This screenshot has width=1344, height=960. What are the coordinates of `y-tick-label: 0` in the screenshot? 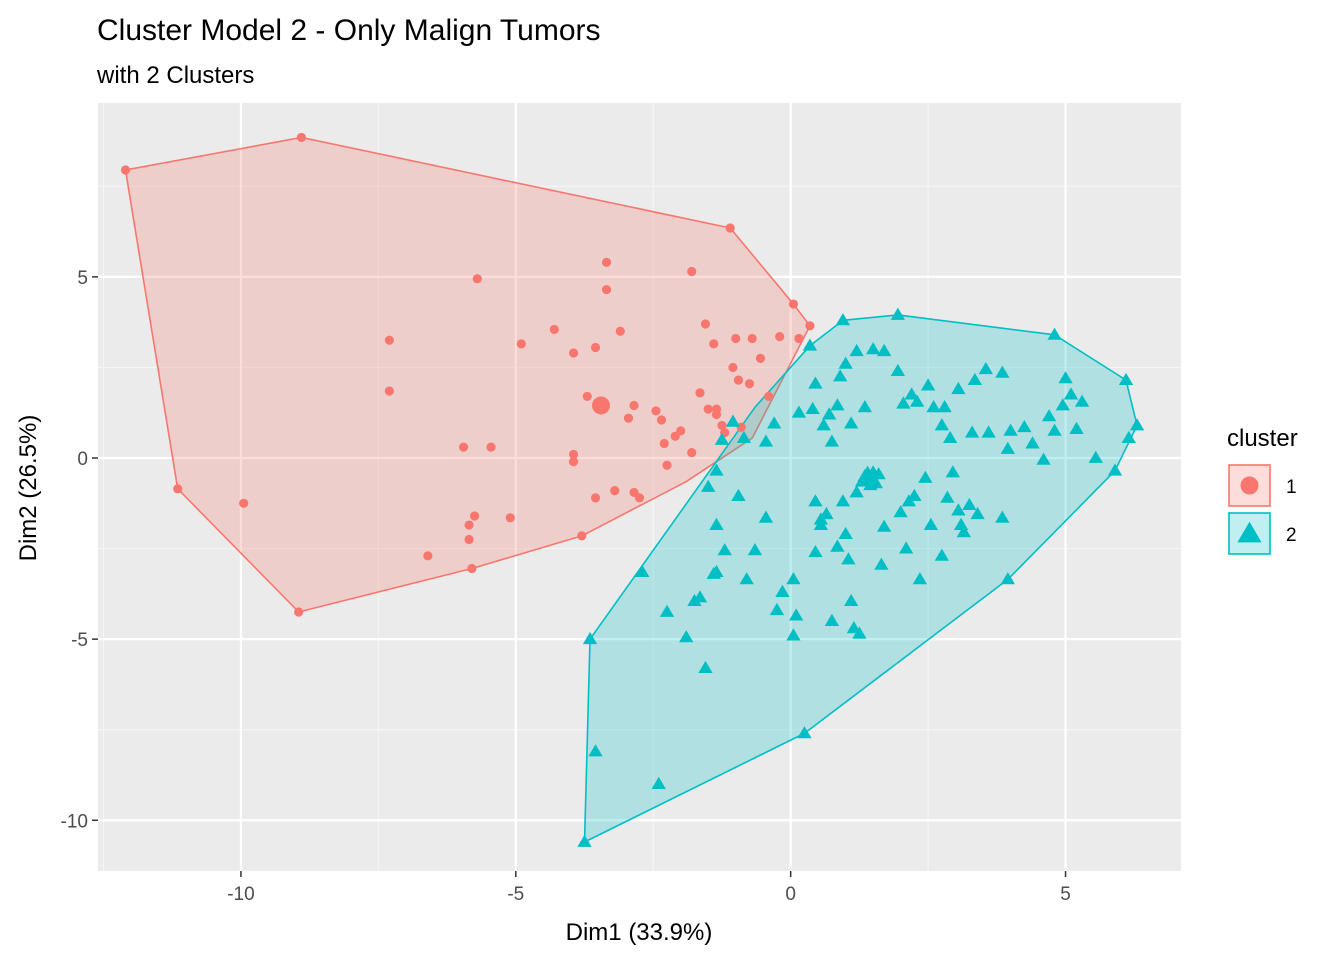 It's located at (82, 459).